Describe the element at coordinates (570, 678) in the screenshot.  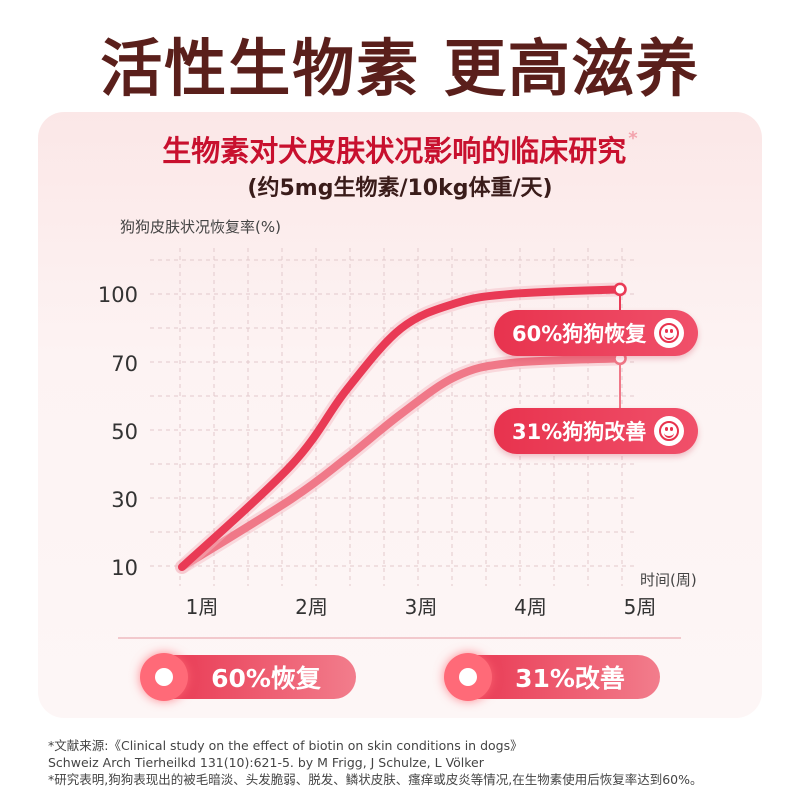
I see `summary-improved-label: 31%改善` at that location.